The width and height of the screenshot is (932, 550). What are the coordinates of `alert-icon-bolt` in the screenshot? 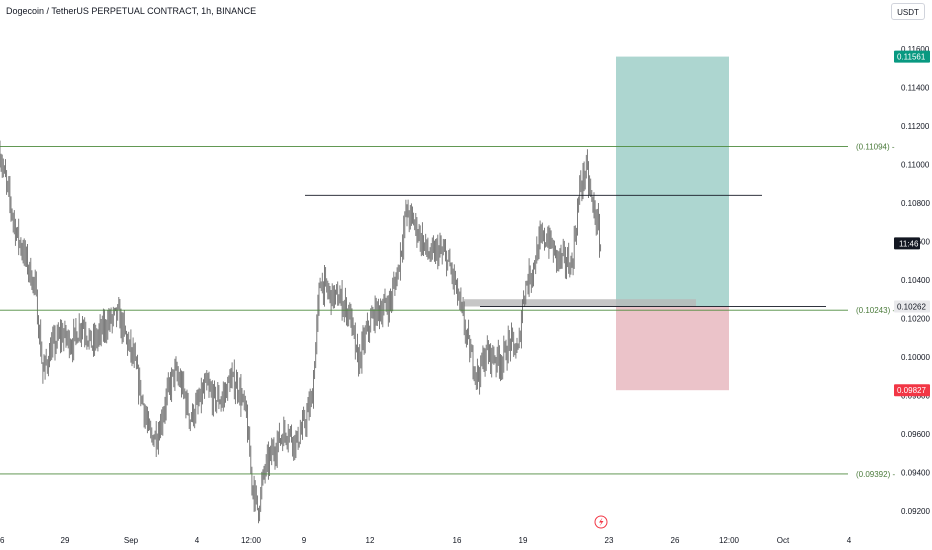 It's located at (601, 522).